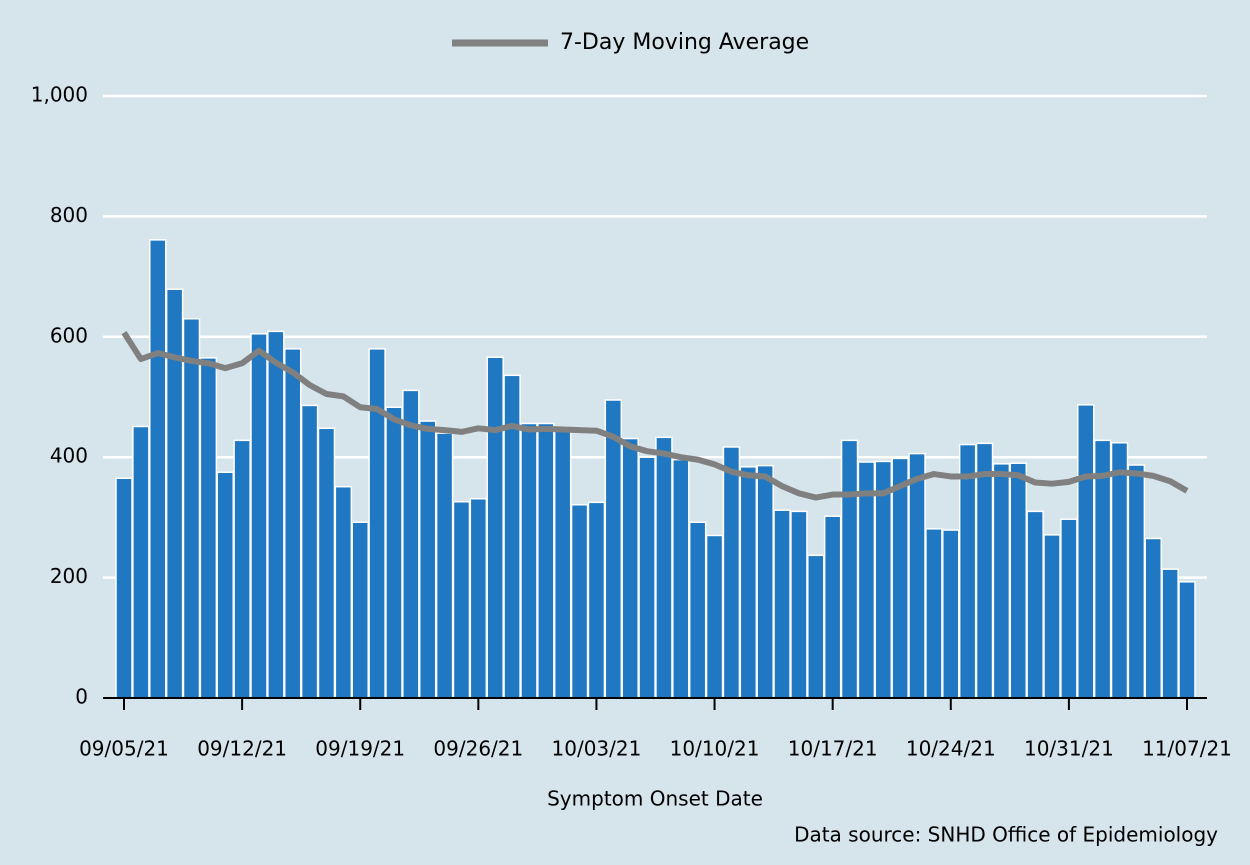  What do you see at coordinates (81, 697) in the screenshot?
I see `y-tick-label: 0` at bounding box center [81, 697].